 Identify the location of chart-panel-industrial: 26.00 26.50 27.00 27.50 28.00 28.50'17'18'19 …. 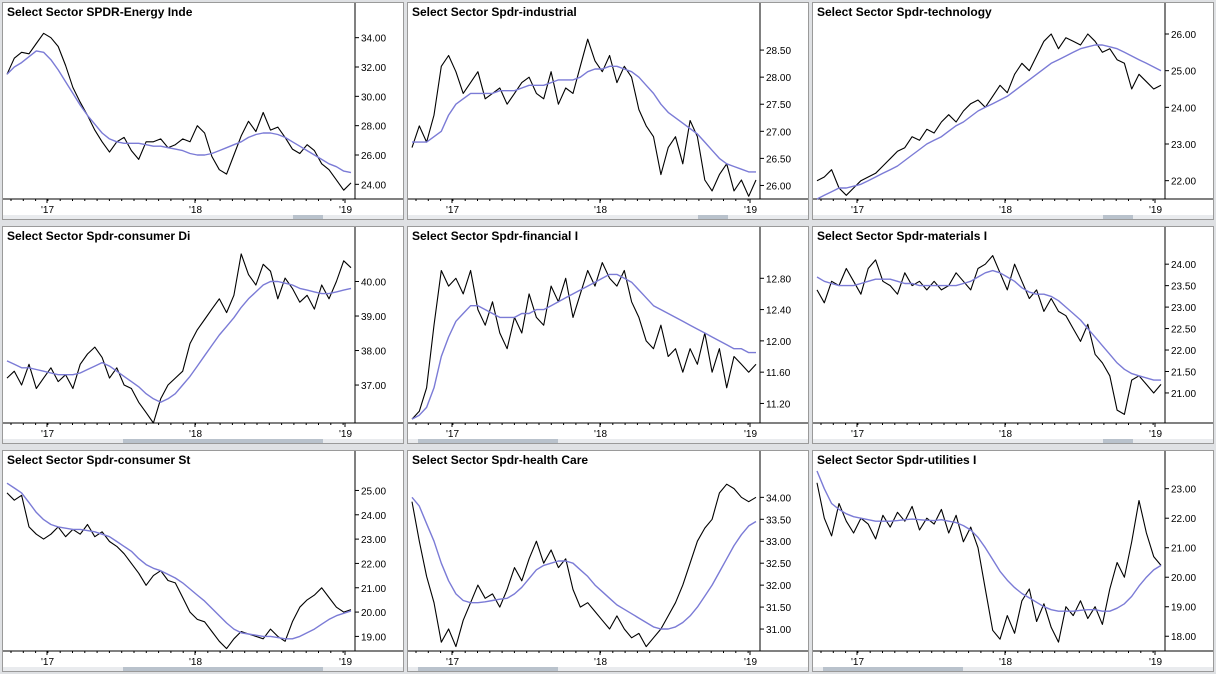
(608, 111).